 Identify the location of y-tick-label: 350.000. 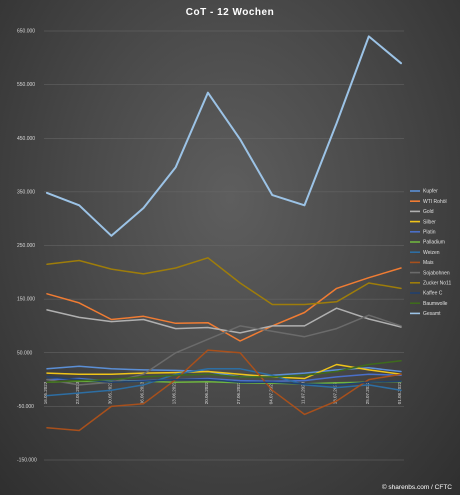
(26, 192).